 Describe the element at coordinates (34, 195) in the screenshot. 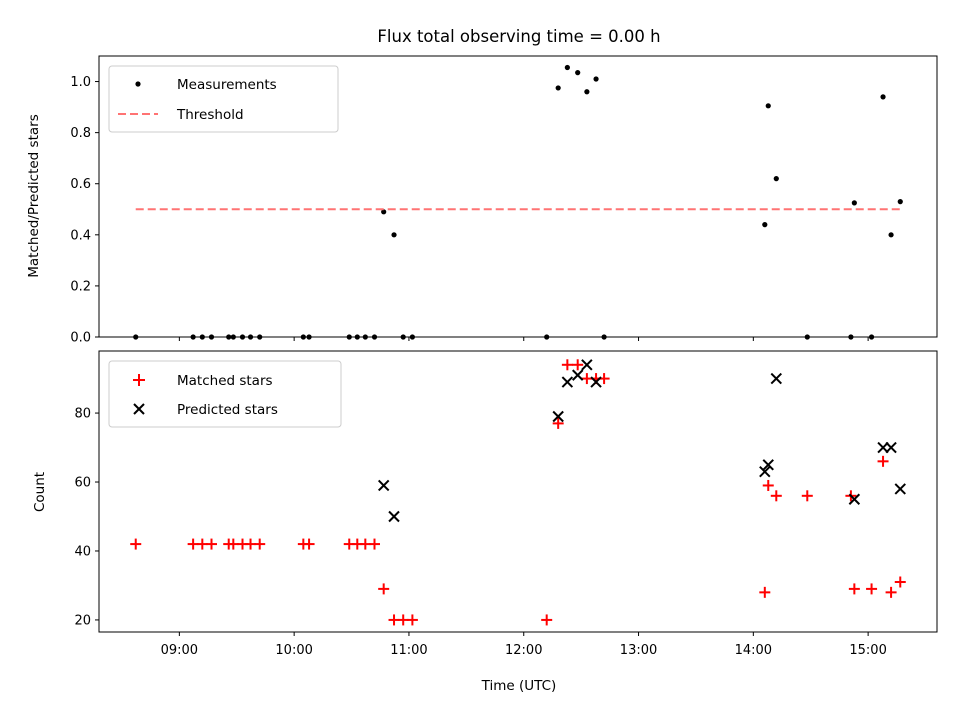

I see `top-y-axis-label: Matched/Predicted stars` at that location.